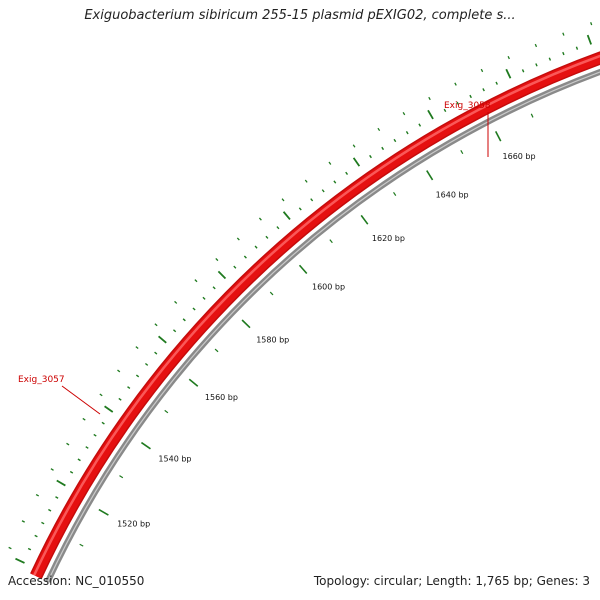 This screenshot has height=600, width=600. I want to click on ruler-tick-label: 1620 bp, so click(388, 238).